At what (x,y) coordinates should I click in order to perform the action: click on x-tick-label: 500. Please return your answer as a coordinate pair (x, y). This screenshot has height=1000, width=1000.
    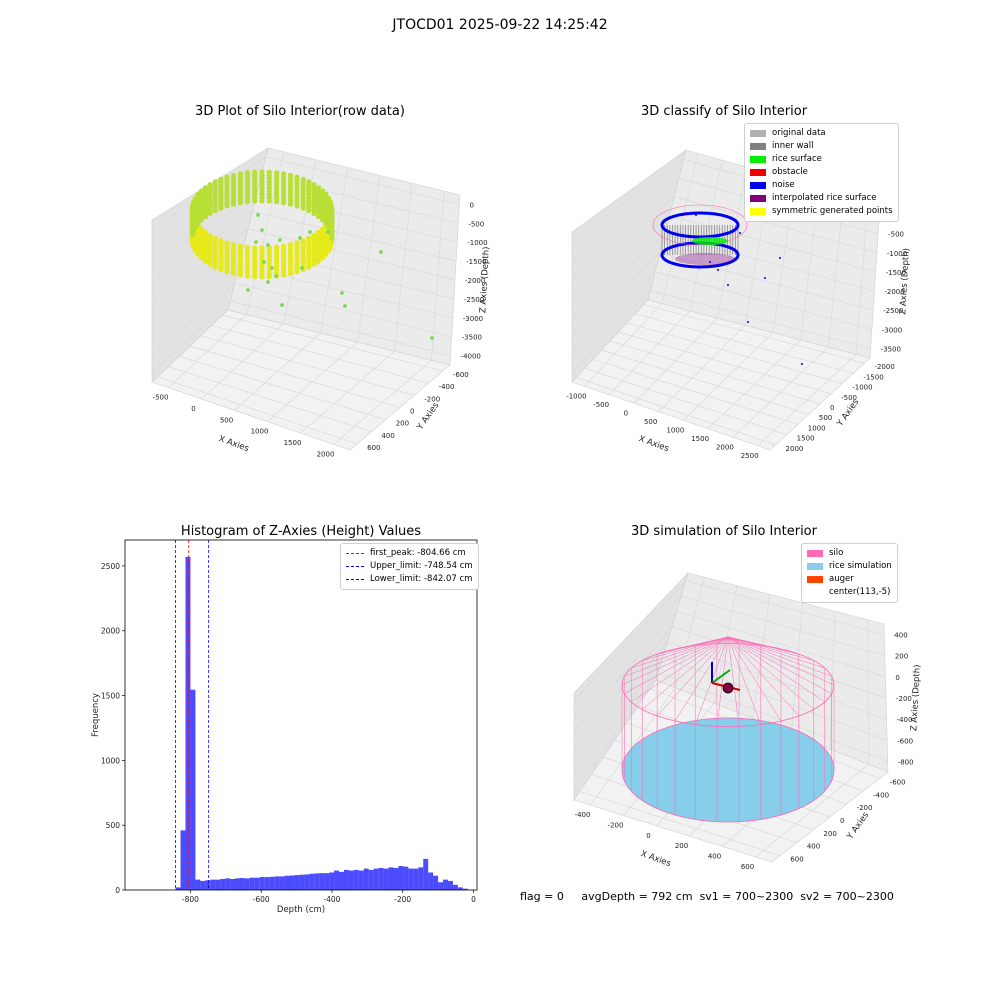
    Looking at the image, I should click on (226, 420).